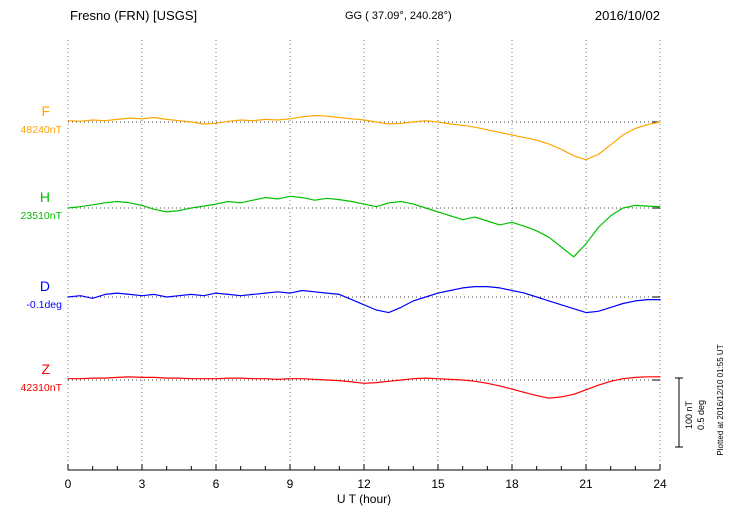  Describe the element at coordinates (364, 499) in the screenshot. I see `x-axis-label: U T (hour)` at that location.